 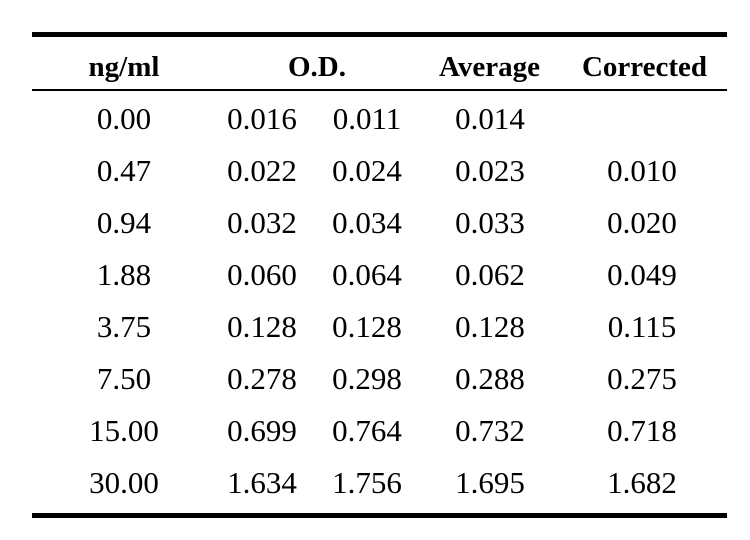 What do you see at coordinates (262, 482) in the screenshot?
I see `cell-od-1: 1.634` at bounding box center [262, 482].